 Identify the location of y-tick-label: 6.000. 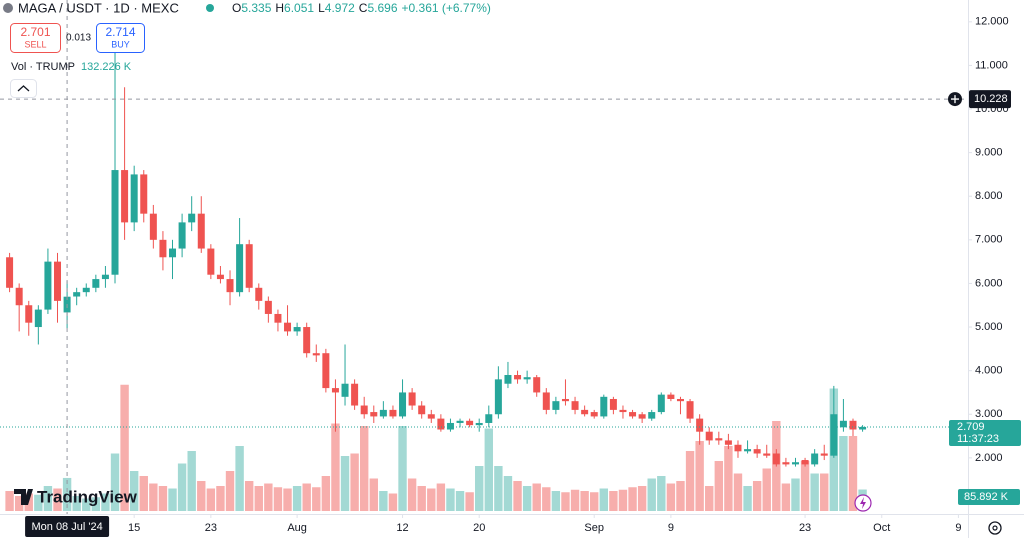
(989, 283).